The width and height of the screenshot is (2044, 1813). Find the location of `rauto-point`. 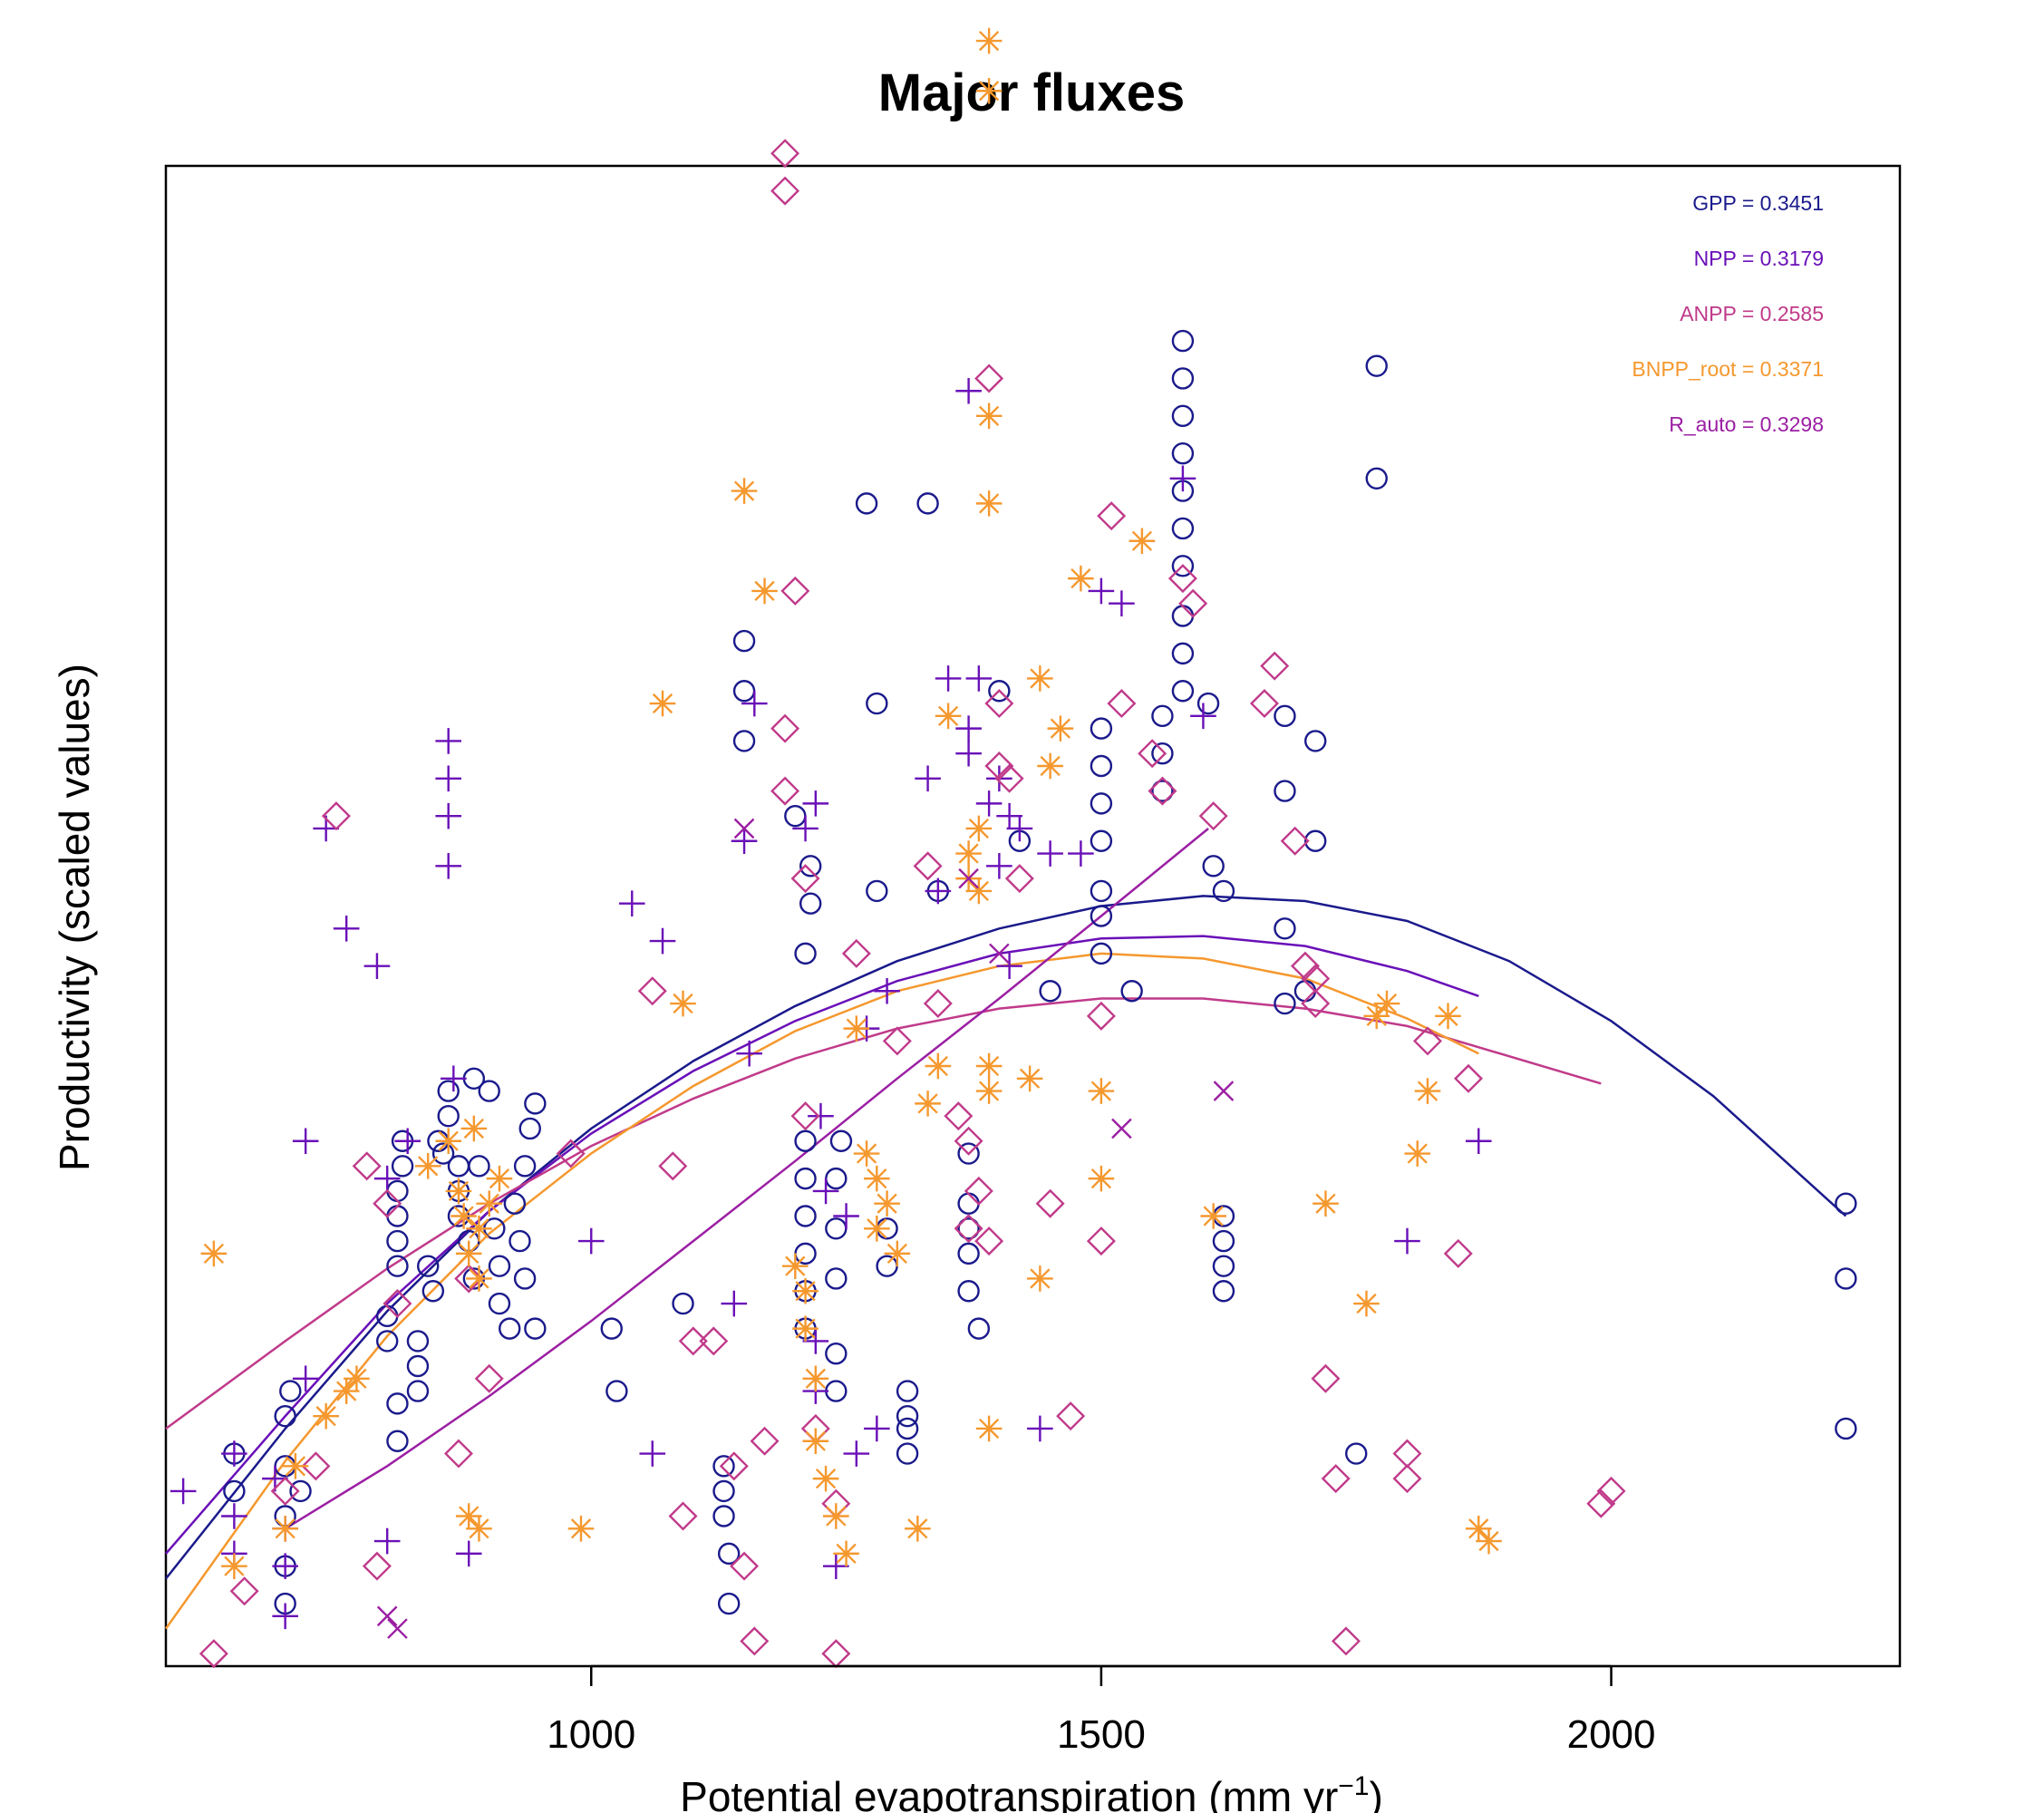

rauto-point is located at coordinates (744, 828).